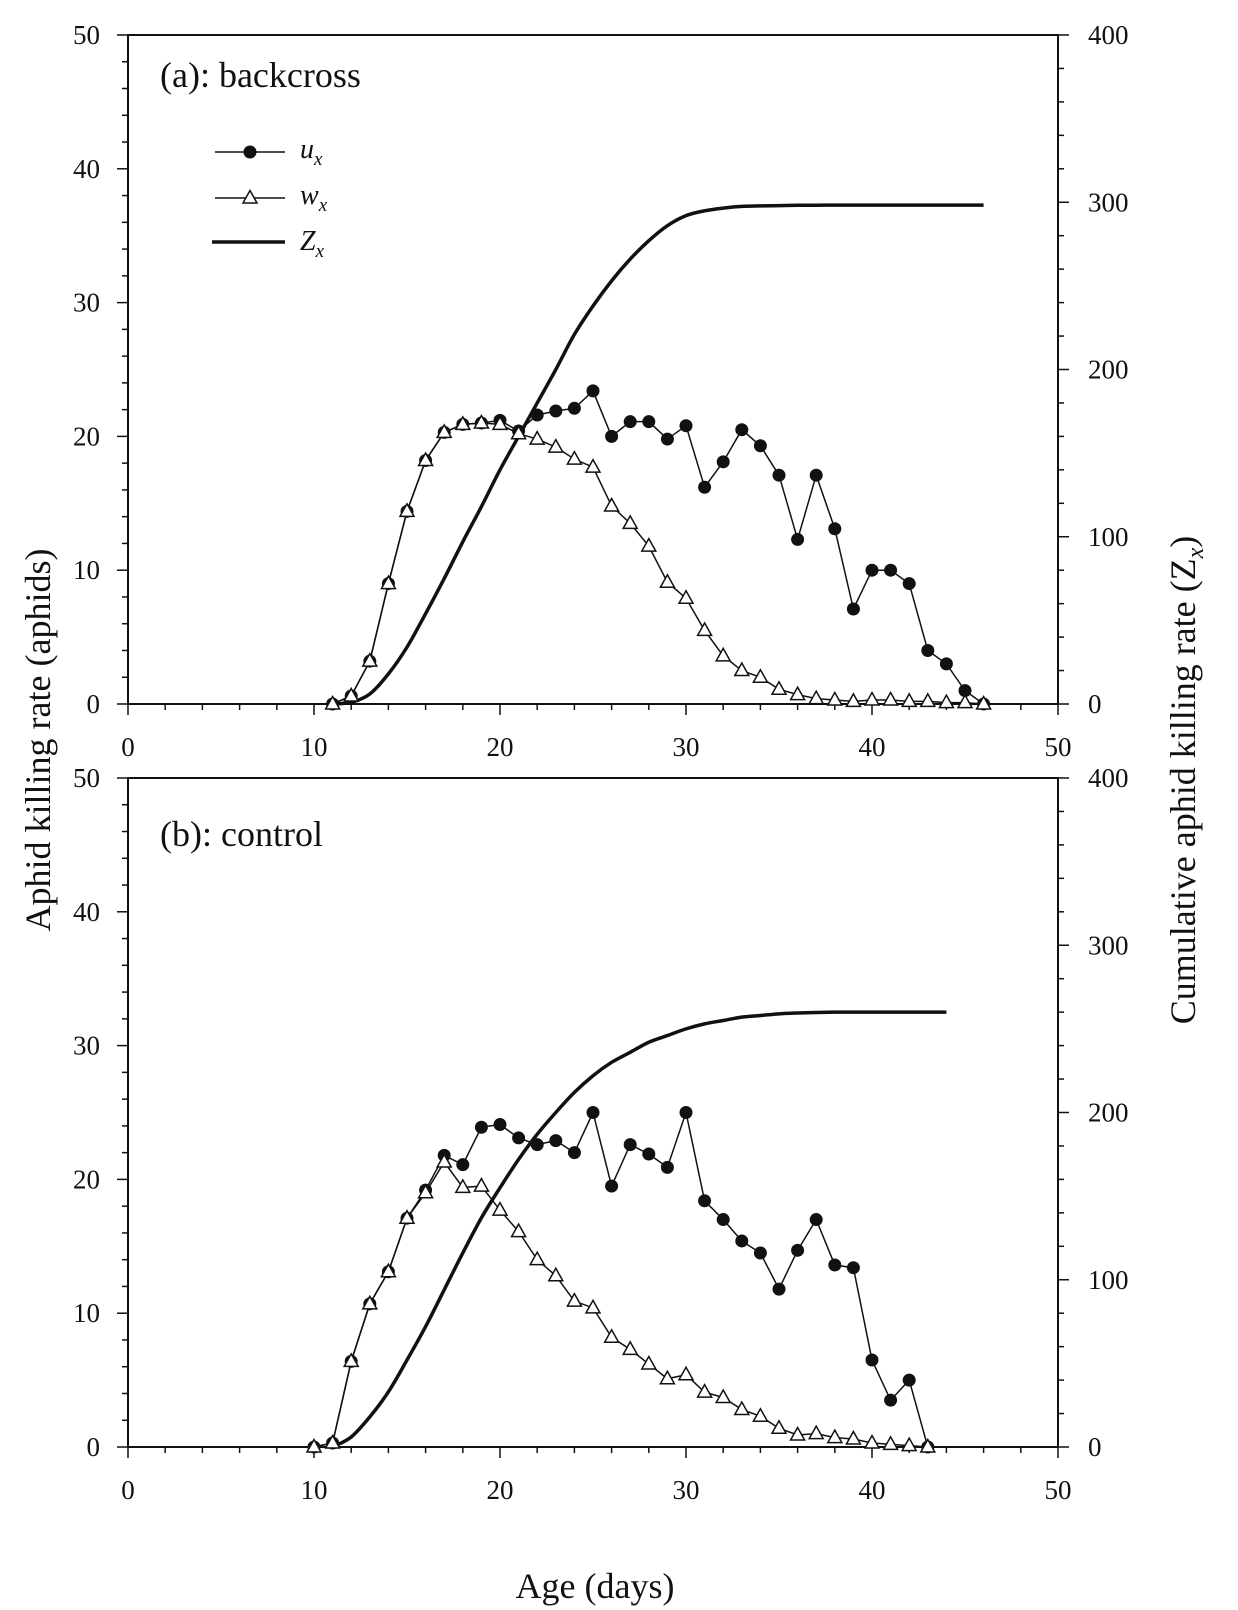  I want to click on panel-b-x-tick-label: 20, so click(500, 1490).